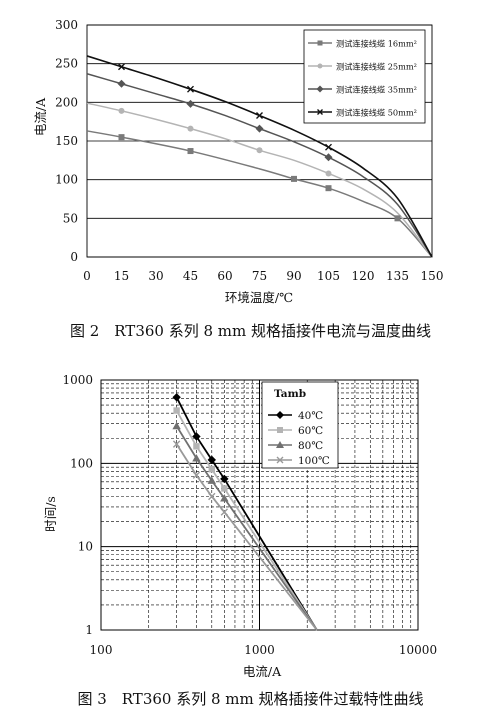 The width and height of the screenshot is (501, 714). What do you see at coordinates (101, 650) in the screenshot?
I see `x-tick-label: 100` at bounding box center [101, 650].